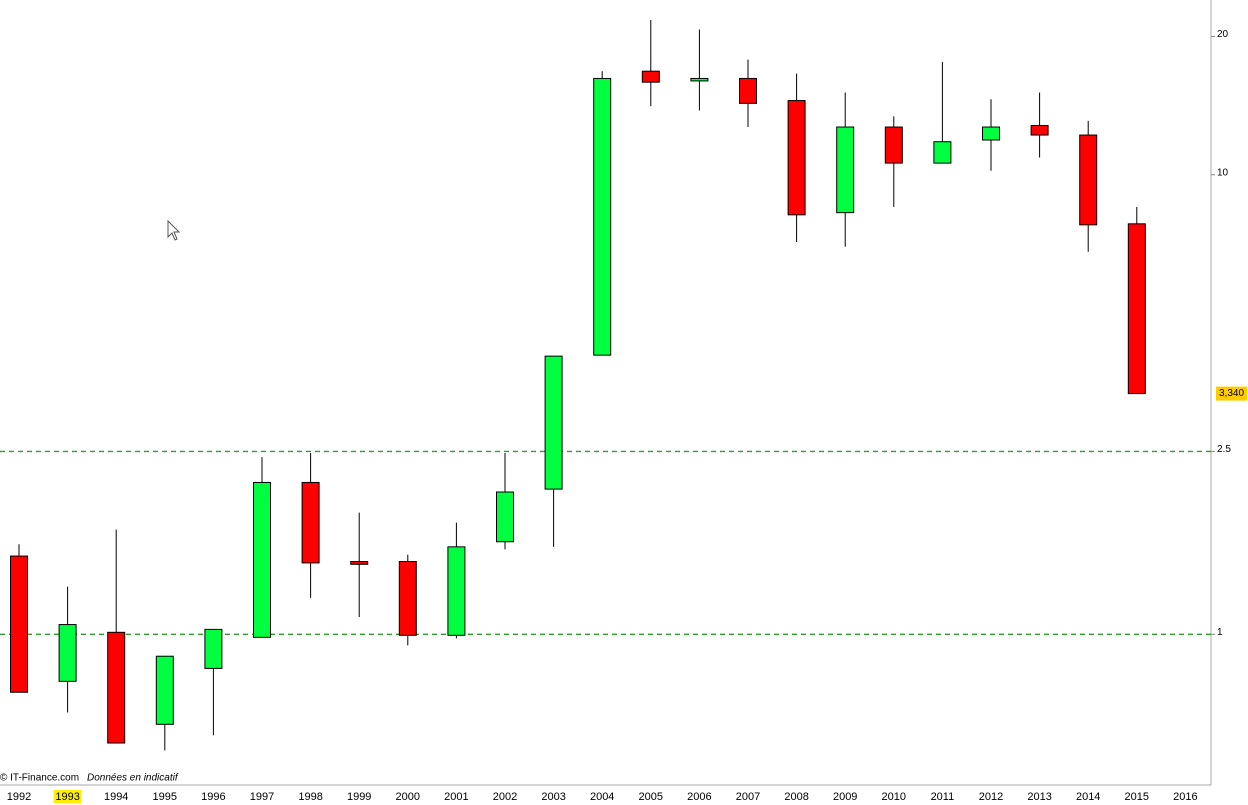 This screenshot has height=805, width=1248. I want to click on x-tick-label: 1999, so click(359, 797).